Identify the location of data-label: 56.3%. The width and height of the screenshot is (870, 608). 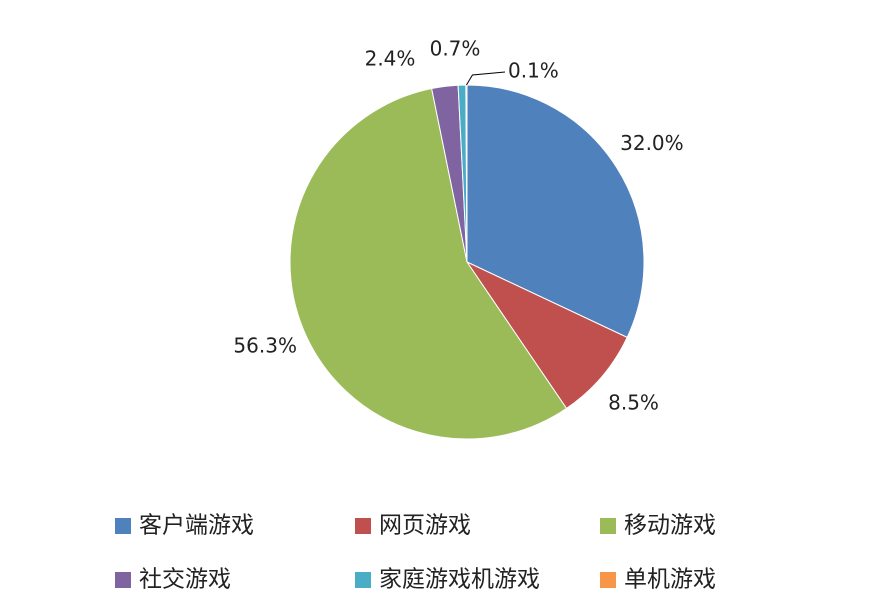
(265, 346).